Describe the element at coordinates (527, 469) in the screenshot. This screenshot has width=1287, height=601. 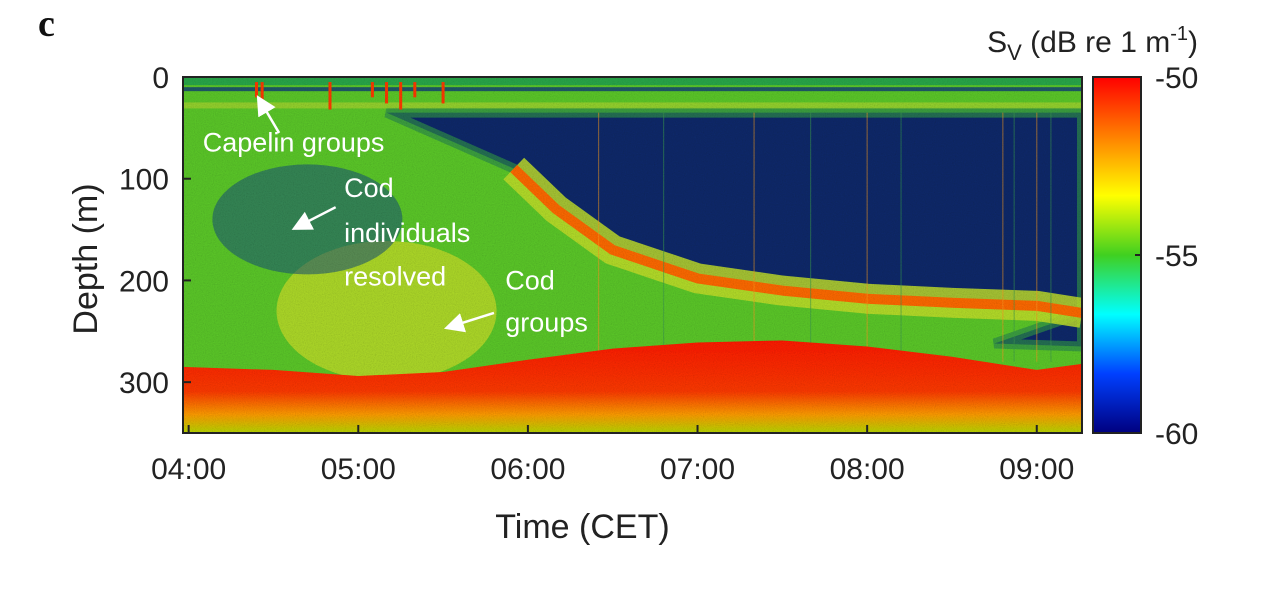
I see `x-tick-label: 06:00` at that location.